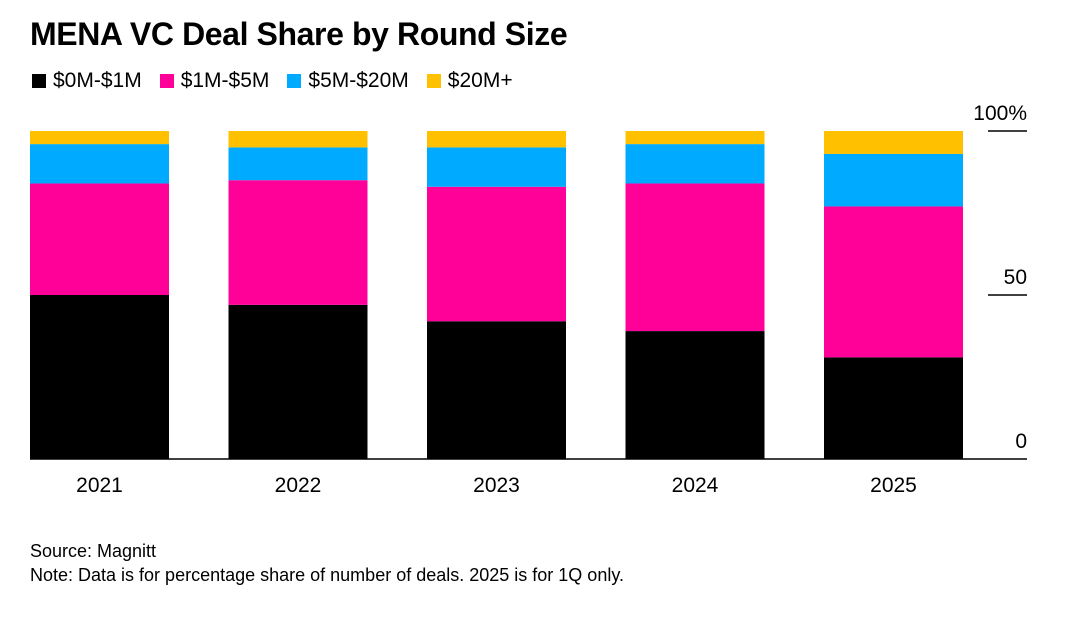 Image resolution: width=1080 pixels, height=618 pixels. Describe the element at coordinates (496, 254) in the screenshot. I see `bar-2023-1m-5m` at that location.